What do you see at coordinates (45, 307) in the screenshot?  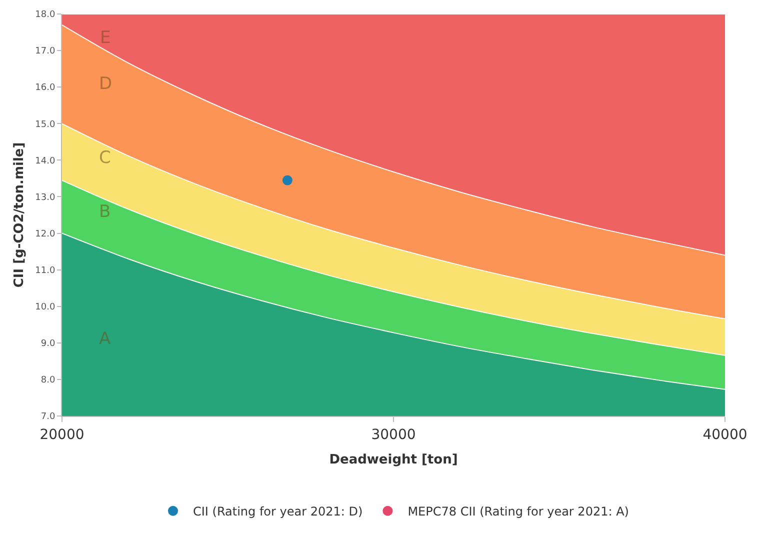 I see `y-tick-label: 10.0` at bounding box center [45, 307].